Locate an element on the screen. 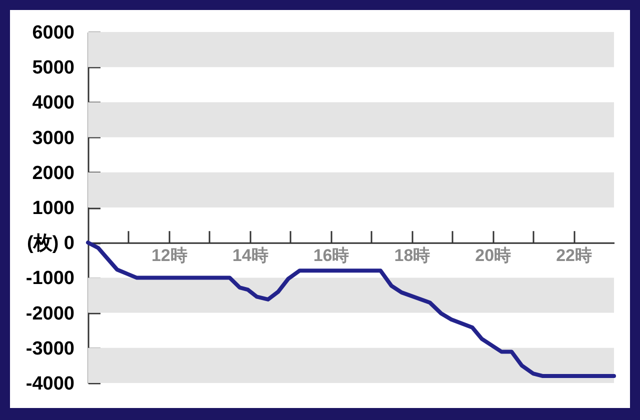  y-tick-label: (枚) 0 is located at coordinates (50, 243).